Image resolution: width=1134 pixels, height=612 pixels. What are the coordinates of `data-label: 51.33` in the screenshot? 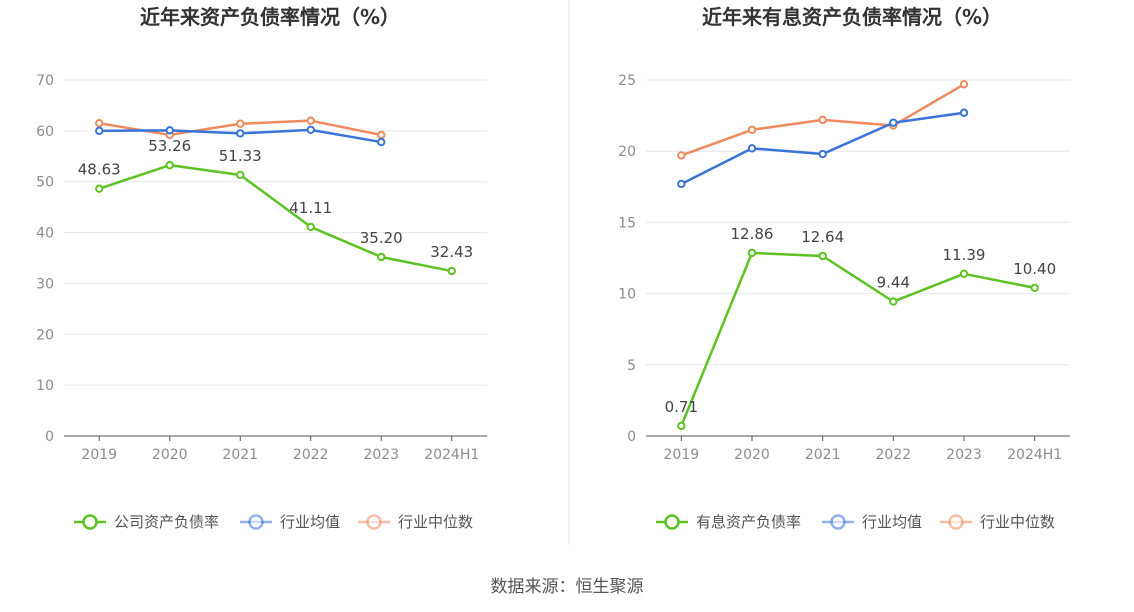 It's located at (240, 156).